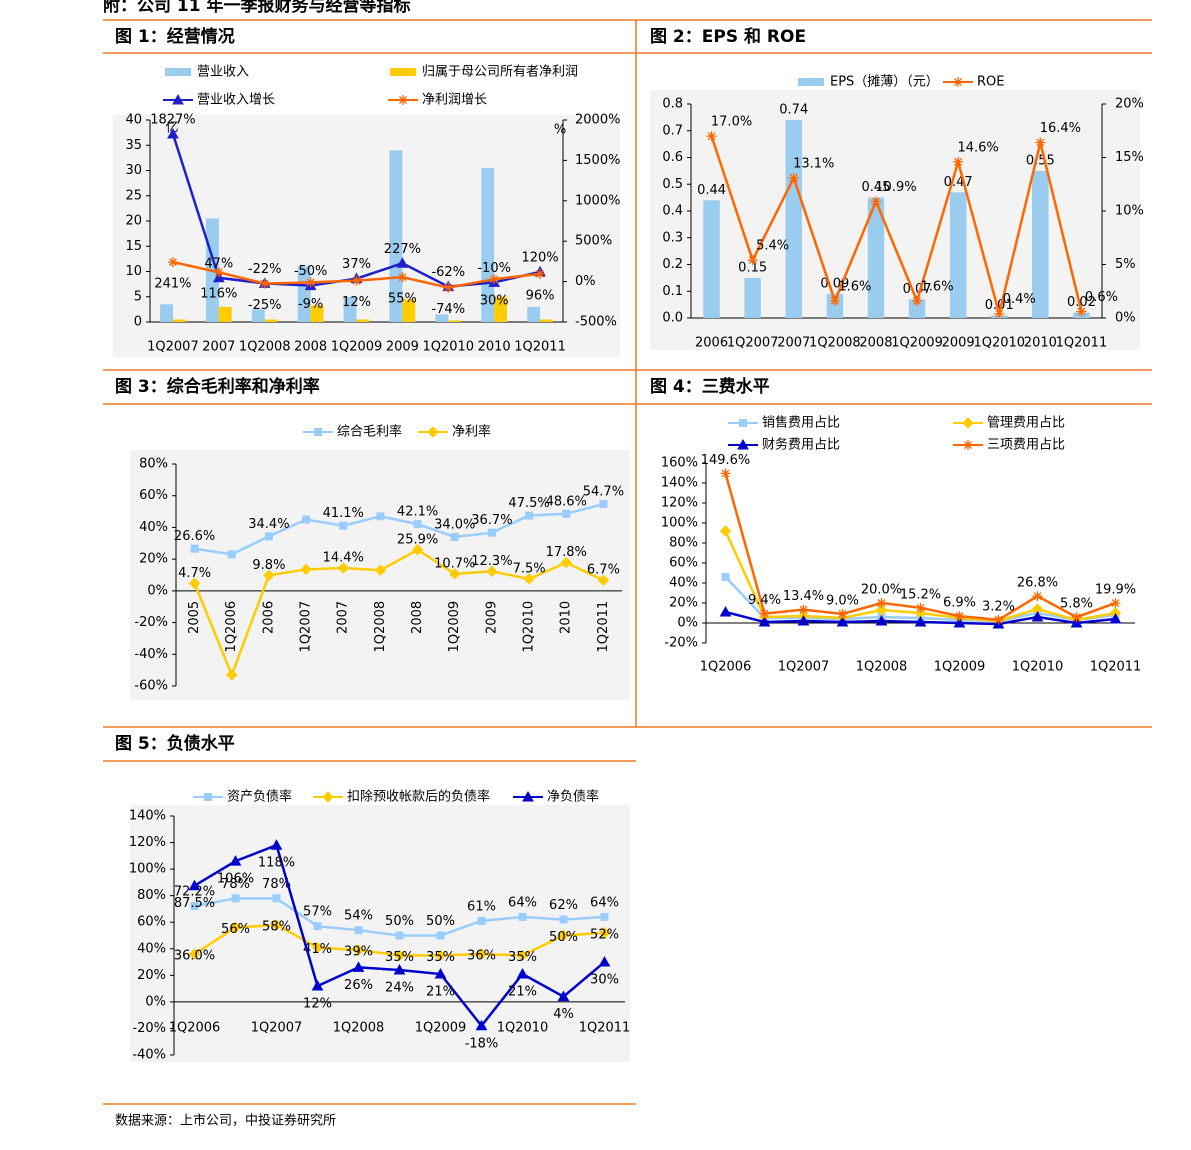  I want to click on x-tick-label: 1Q2009, so click(441, 1027).